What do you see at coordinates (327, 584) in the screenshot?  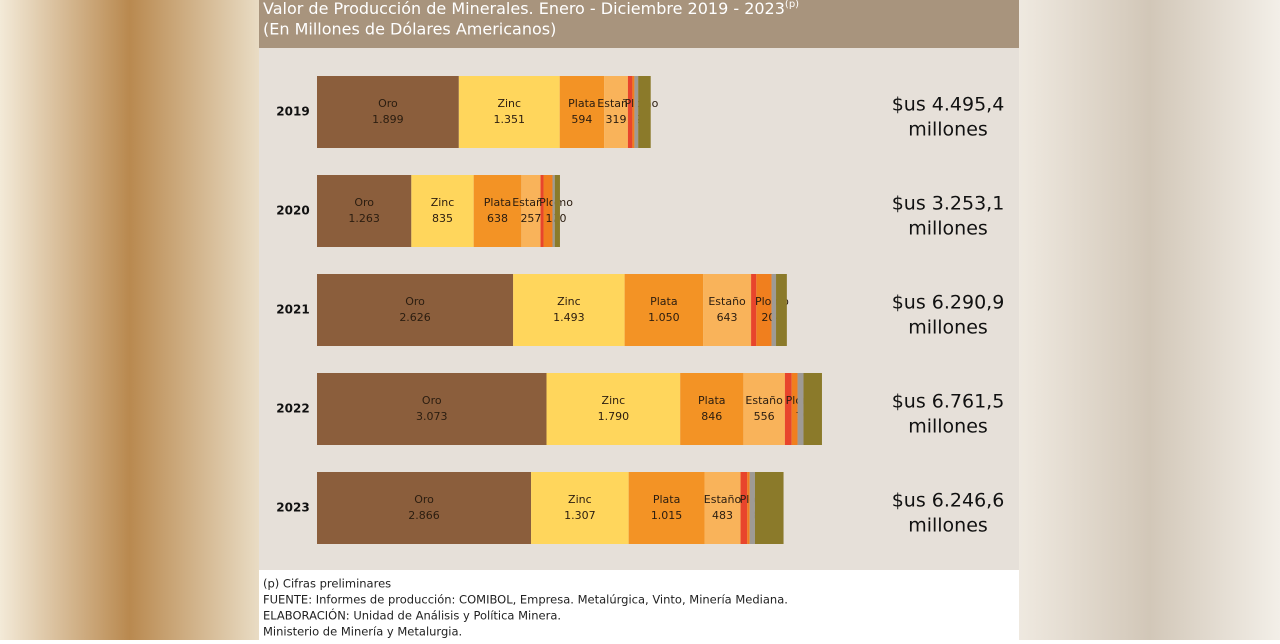 I see `footnote: (p) Cifras preliminares` at bounding box center [327, 584].